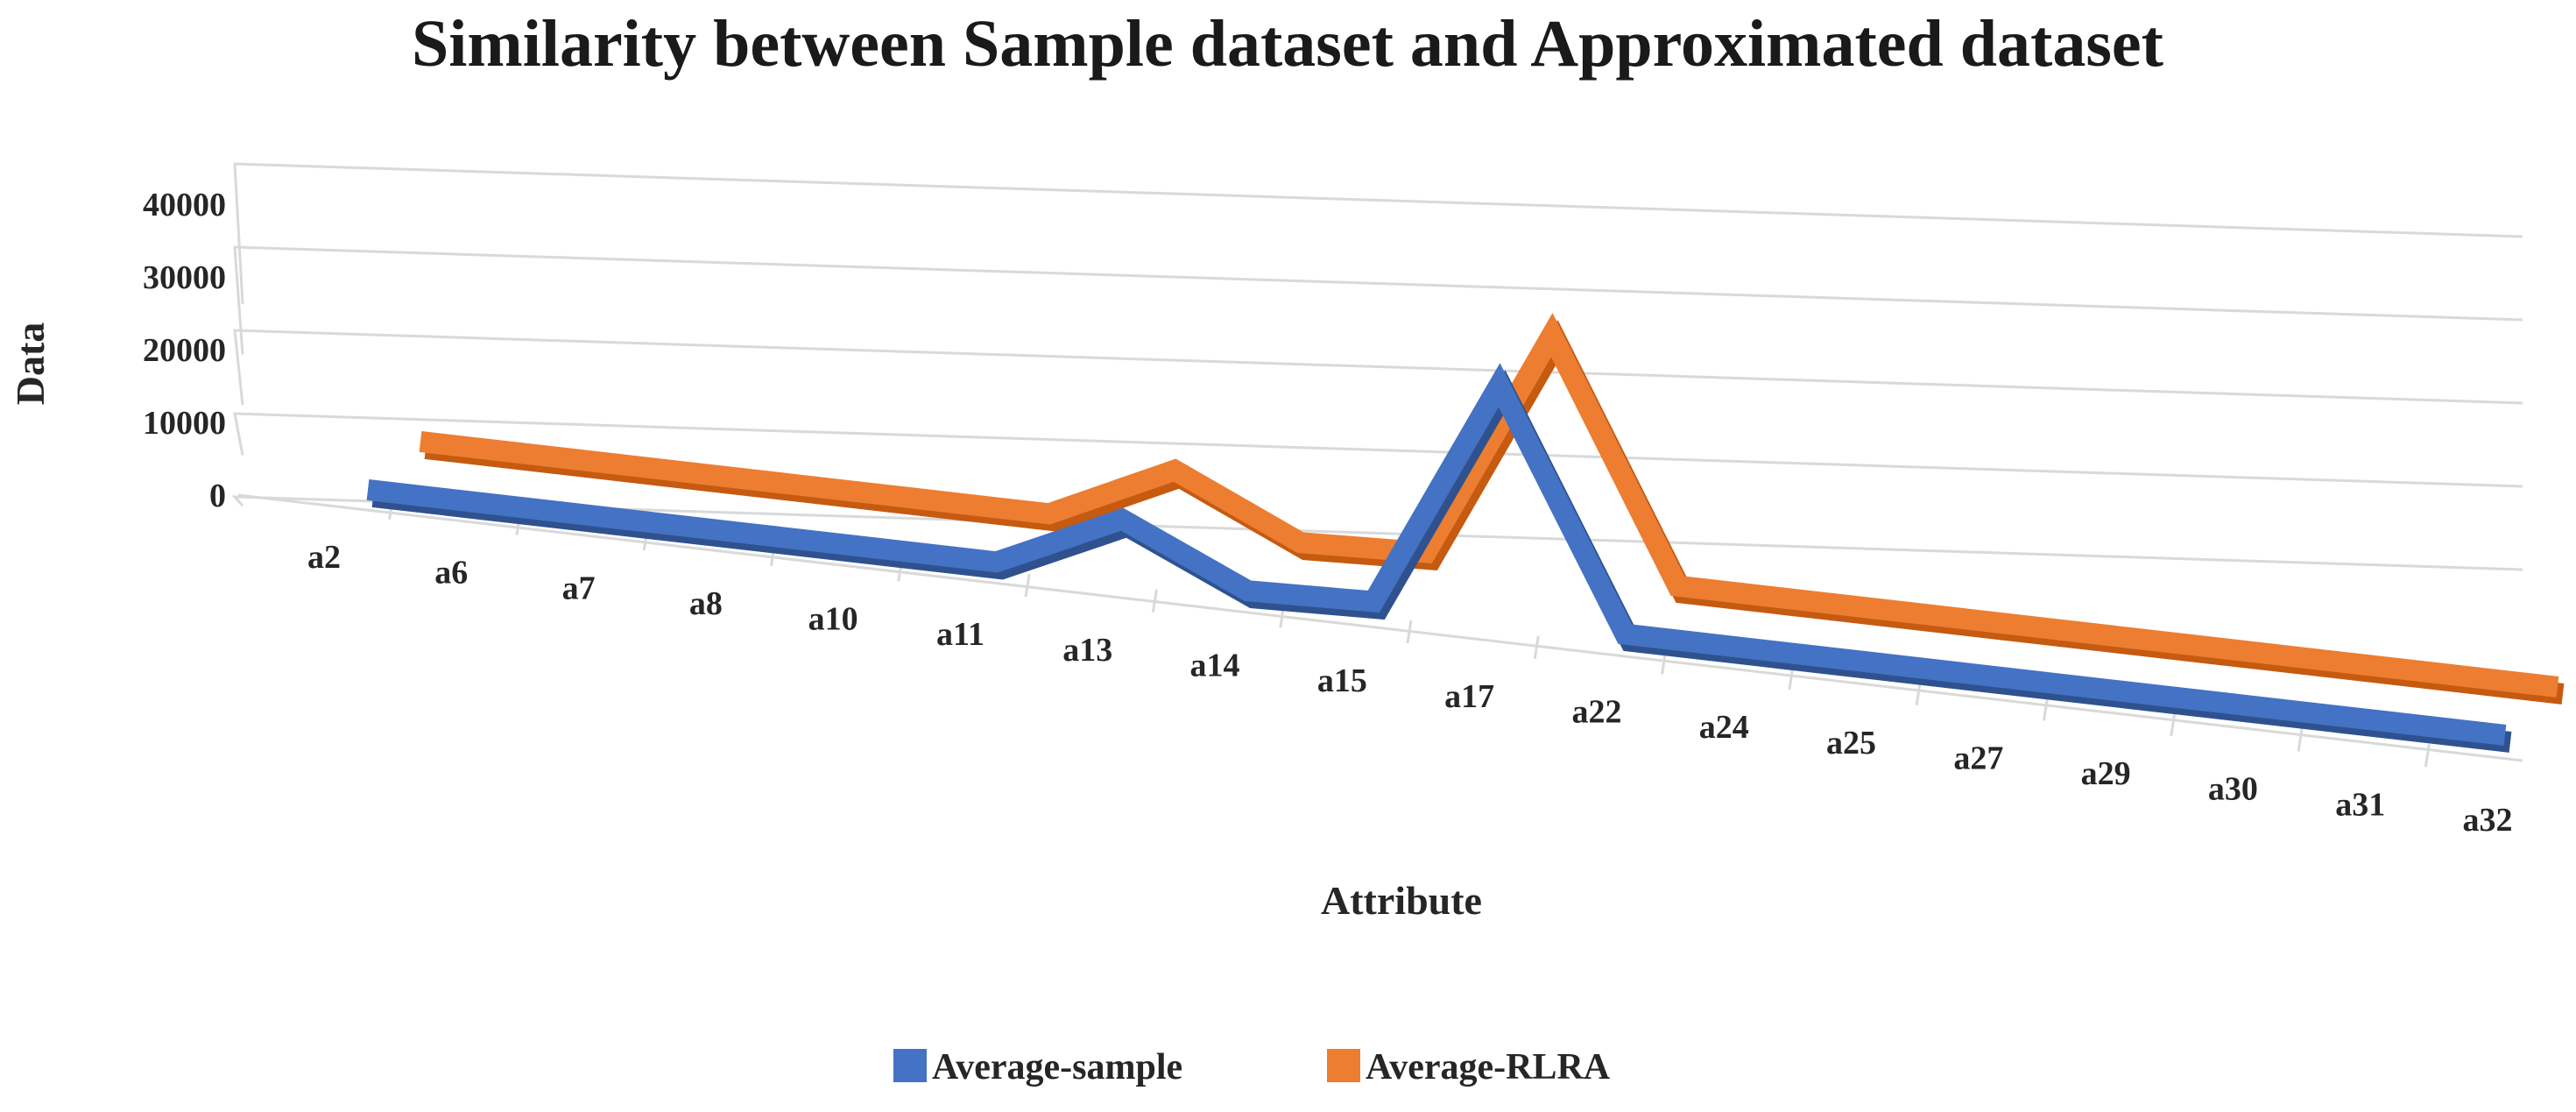 The height and width of the screenshot is (1112, 2576). I want to click on y-tick-label: 10000, so click(184, 423).